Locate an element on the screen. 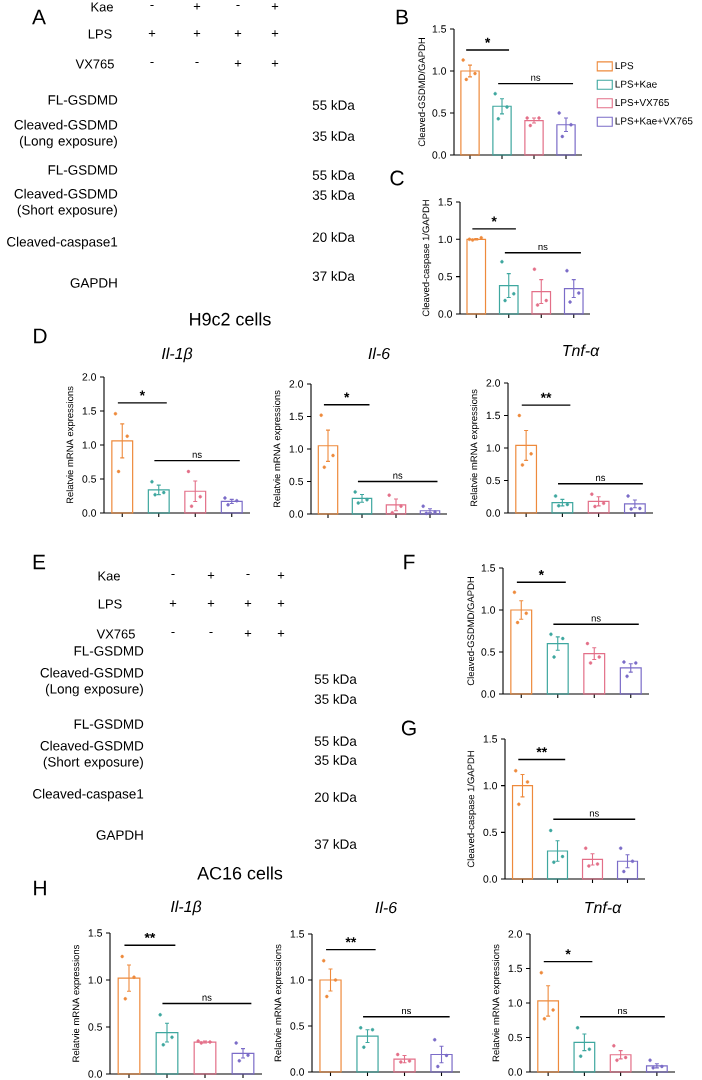 This screenshot has height=1080, width=702. chart-title: D is located at coordinates (40, 336).